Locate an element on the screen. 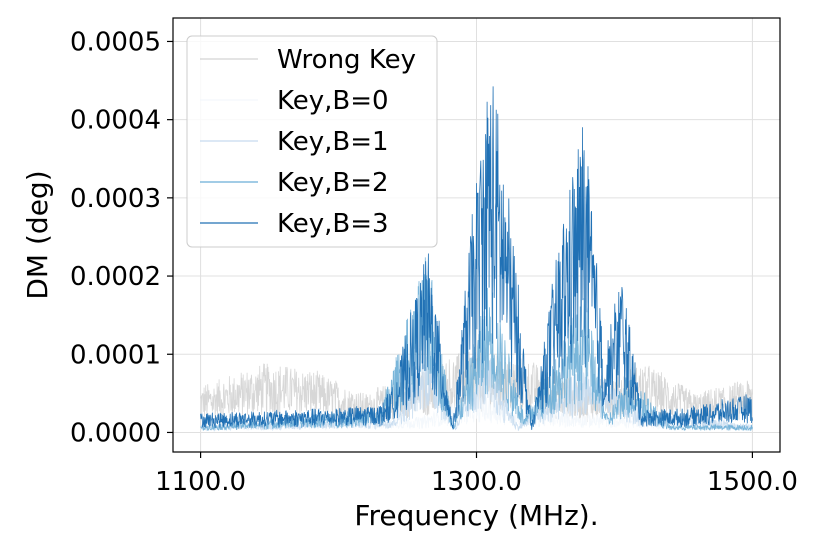 This screenshot has width=830, height=553. legend-label-2: Key,B=1 is located at coordinates (333, 142).